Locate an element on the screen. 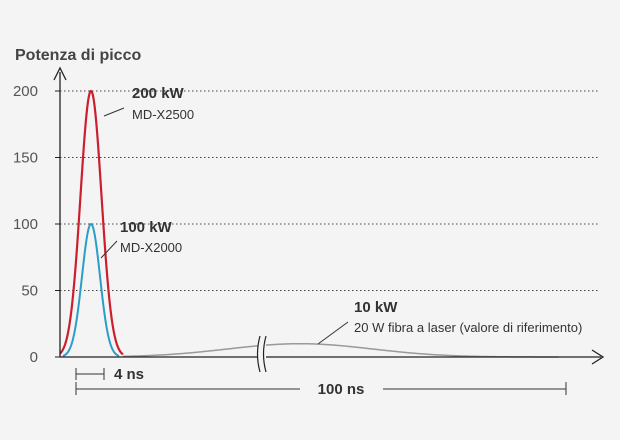 The height and width of the screenshot is (440, 620). series-fiber-laser-curve is located at coordinates (340, 350).